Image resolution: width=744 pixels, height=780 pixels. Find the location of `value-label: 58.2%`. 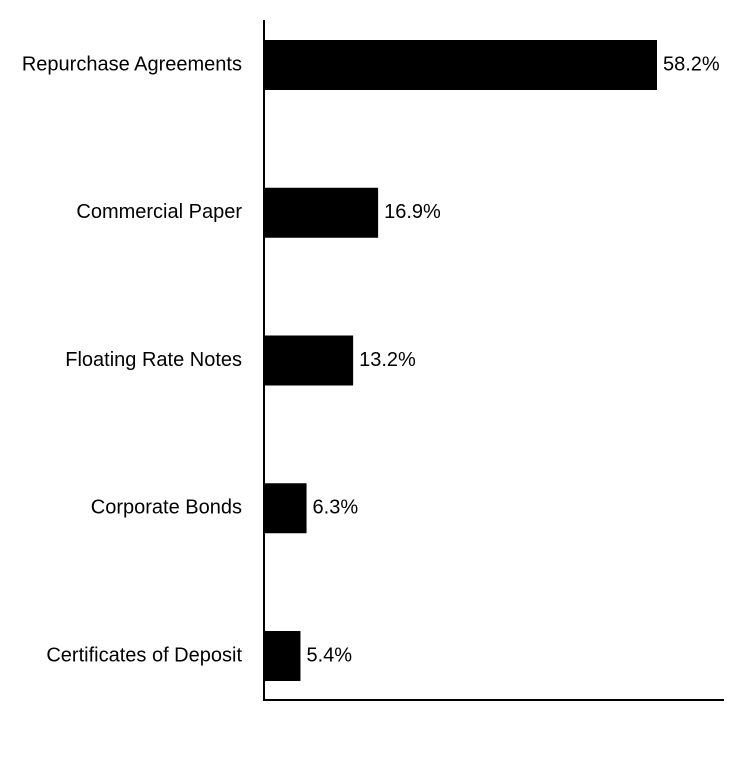

value-label: 58.2% is located at coordinates (691, 64).